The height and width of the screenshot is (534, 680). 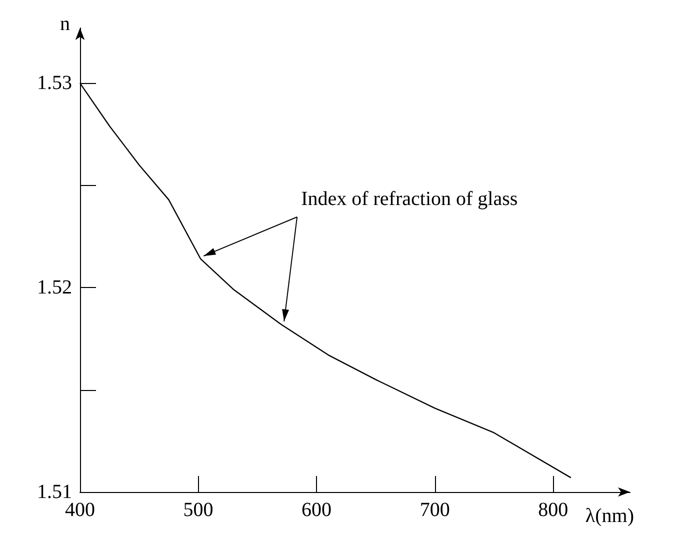 What do you see at coordinates (553, 510) in the screenshot?
I see `x-tick-label: 800` at bounding box center [553, 510].